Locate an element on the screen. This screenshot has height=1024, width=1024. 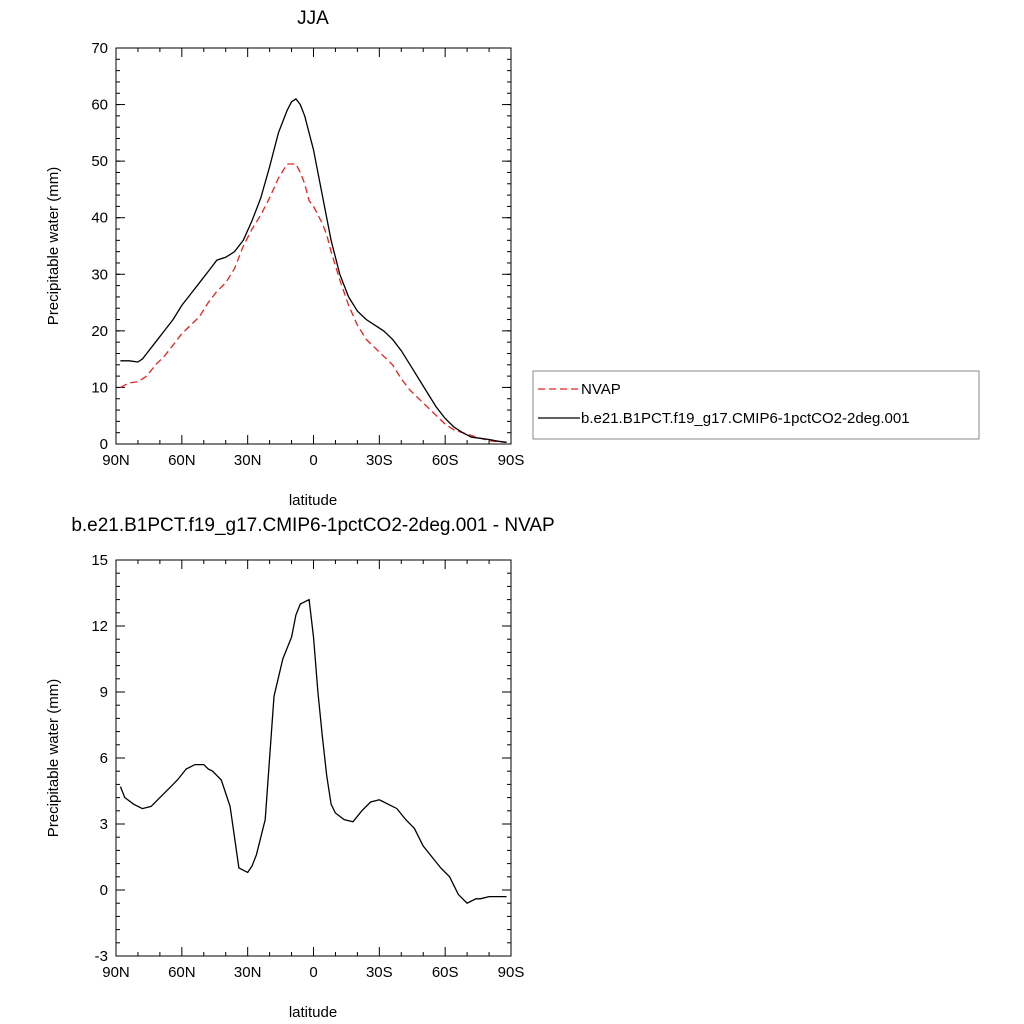
y-tick-label: -3 is located at coordinates (101, 956).